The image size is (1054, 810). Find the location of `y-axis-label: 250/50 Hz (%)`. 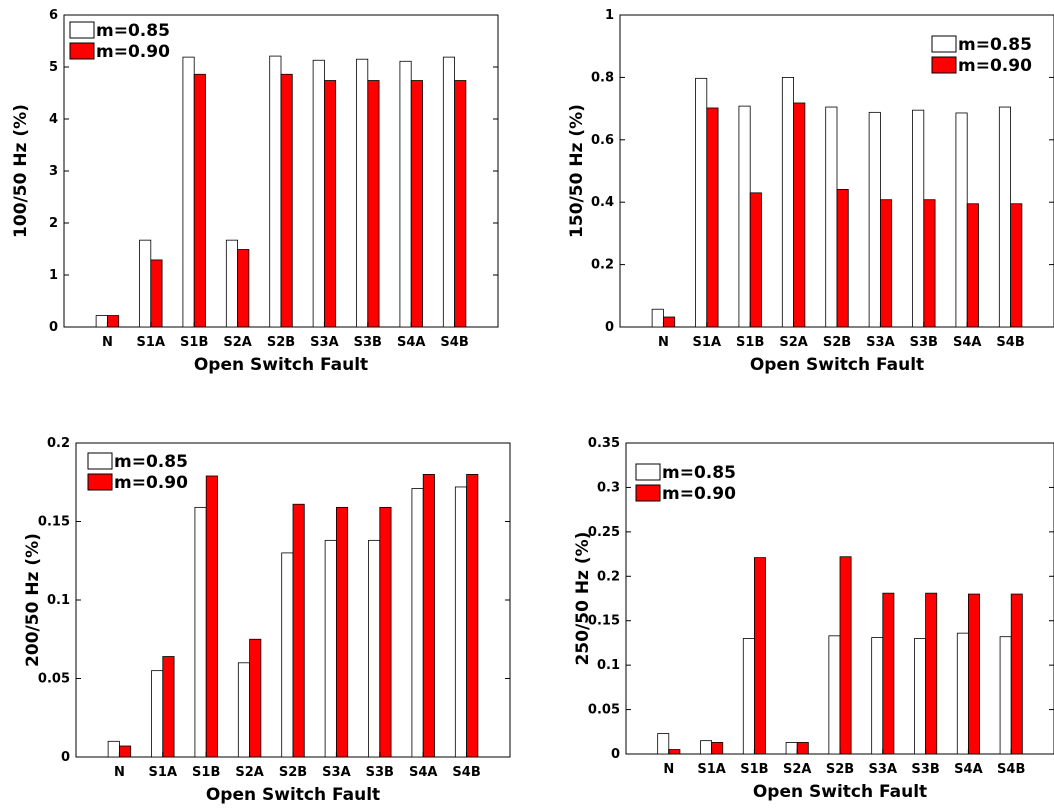

y-axis-label: 250/50 Hz (%) is located at coordinates (583, 599).